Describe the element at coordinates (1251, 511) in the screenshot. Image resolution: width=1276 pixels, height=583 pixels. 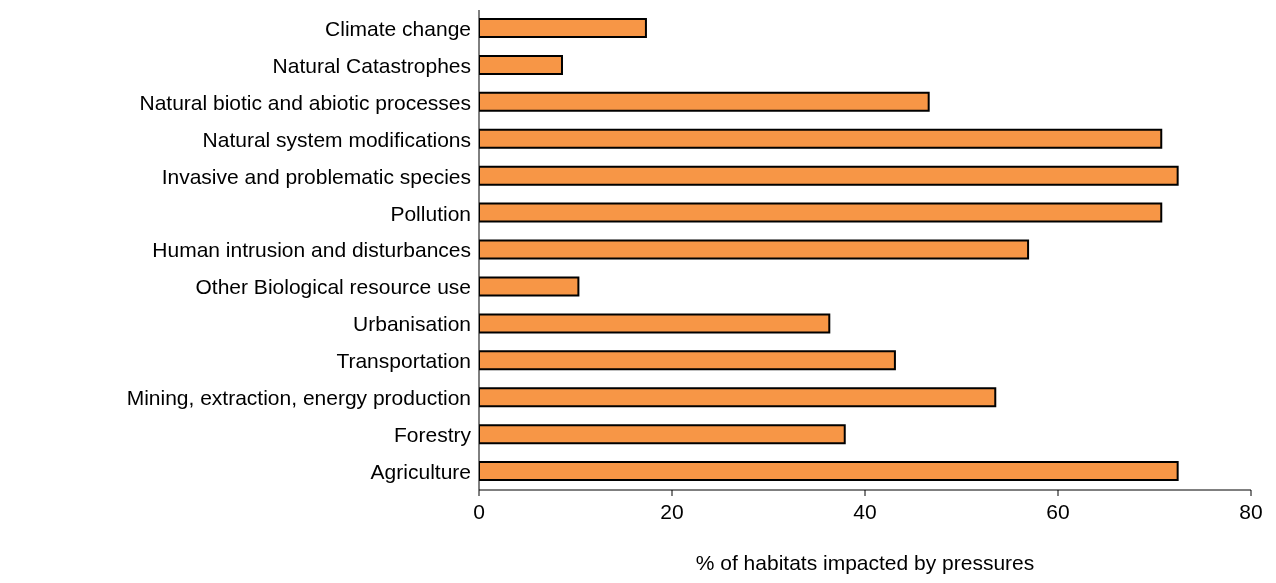
I see `x-tick-label: 80` at that location.